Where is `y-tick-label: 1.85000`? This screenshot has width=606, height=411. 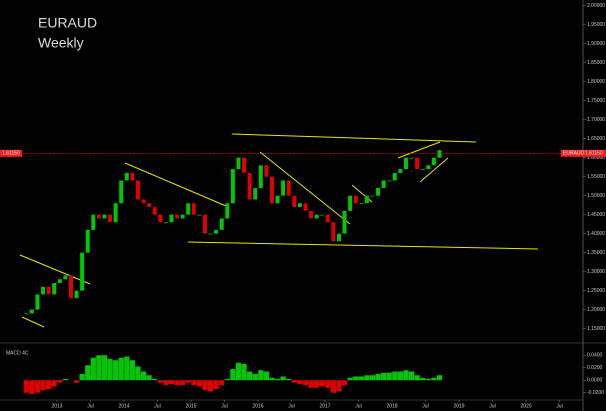 y-tick-label: 1.85000 is located at coordinates (596, 63).